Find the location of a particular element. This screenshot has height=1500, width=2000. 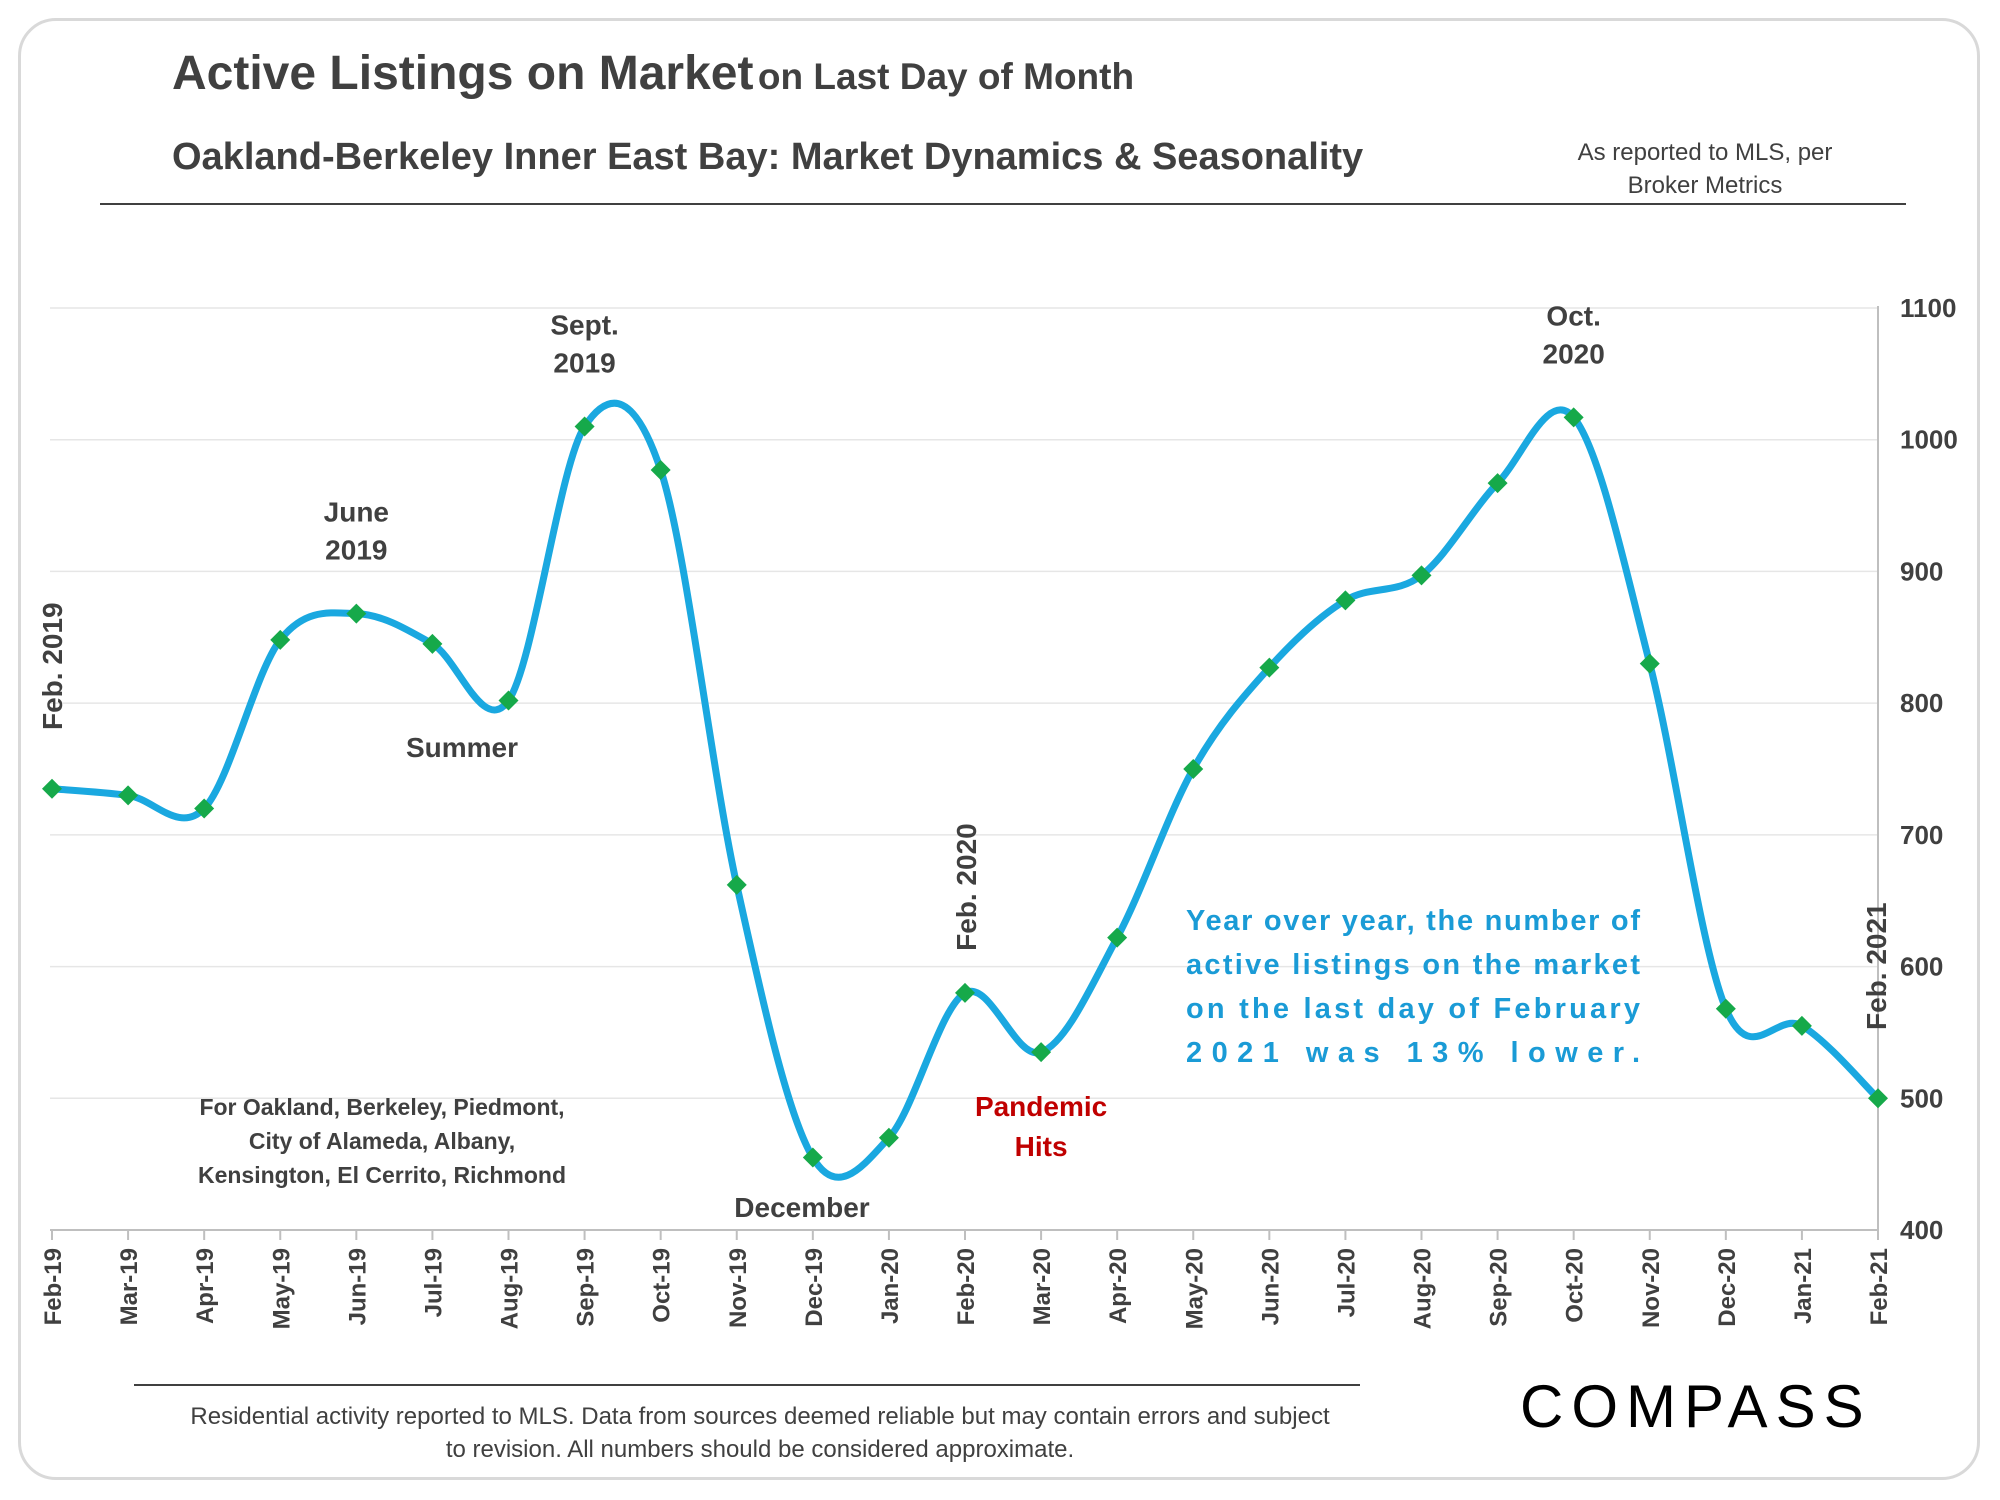

yoy-callout: active listings on the market is located at coordinates (1413, 965).